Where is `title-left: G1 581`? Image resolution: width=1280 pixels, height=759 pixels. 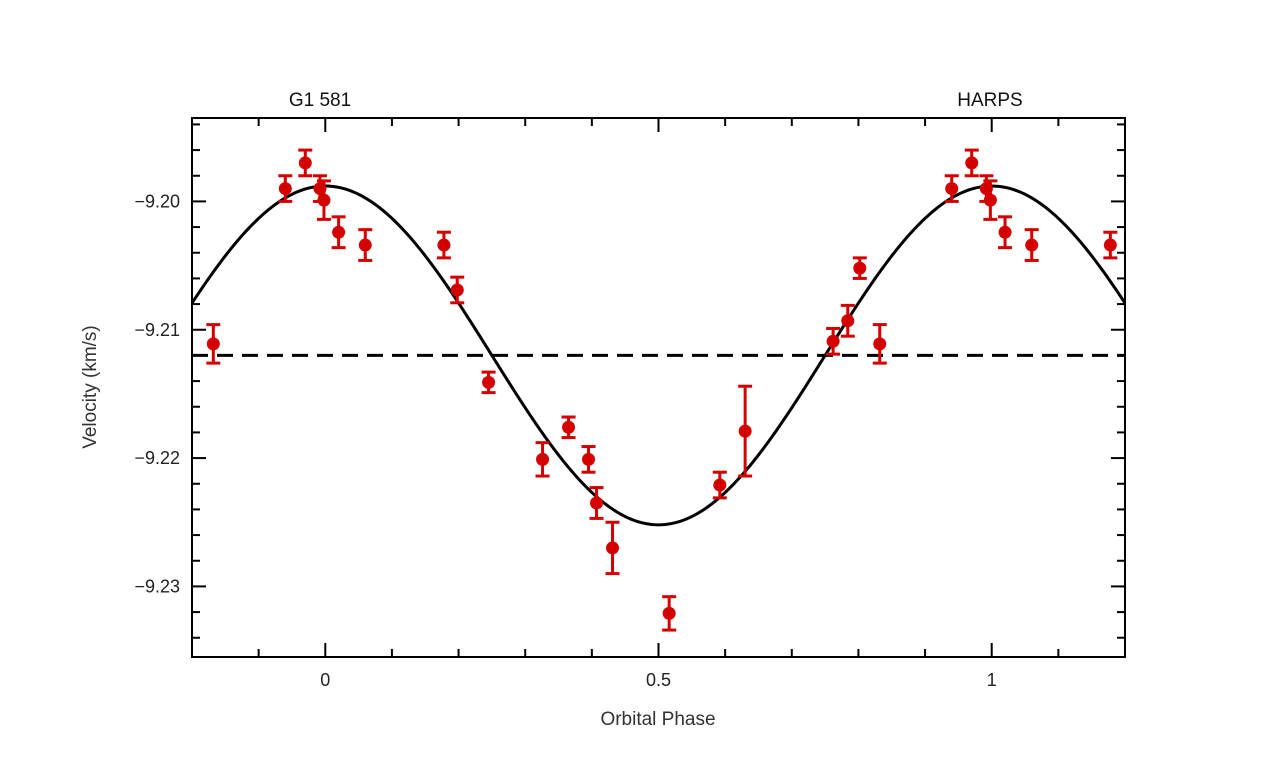 title-left: G1 581 is located at coordinates (320, 100).